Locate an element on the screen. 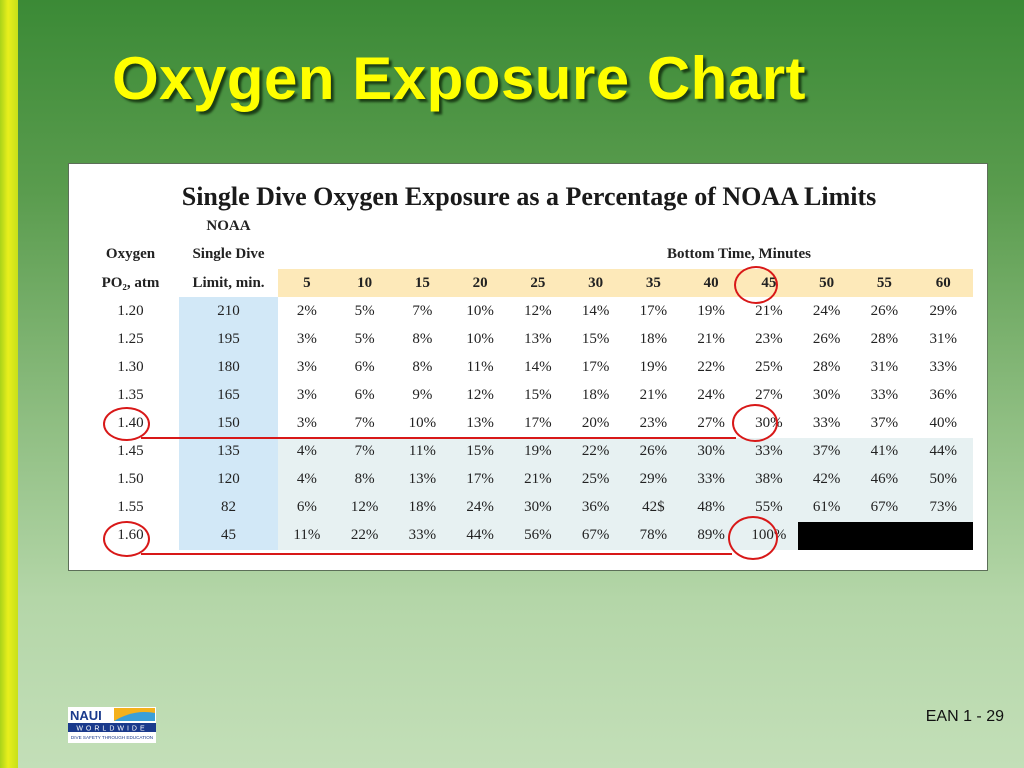 This screenshot has height=768, width=1024. logo-worldwide-band is located at coordinates (112, 727).